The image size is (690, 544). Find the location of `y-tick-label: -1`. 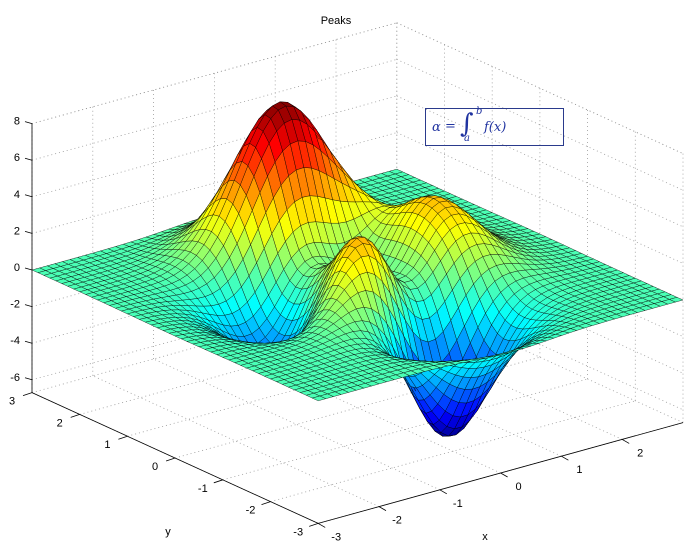

y-tick-label: -1 is located at coordinates (203, 489).